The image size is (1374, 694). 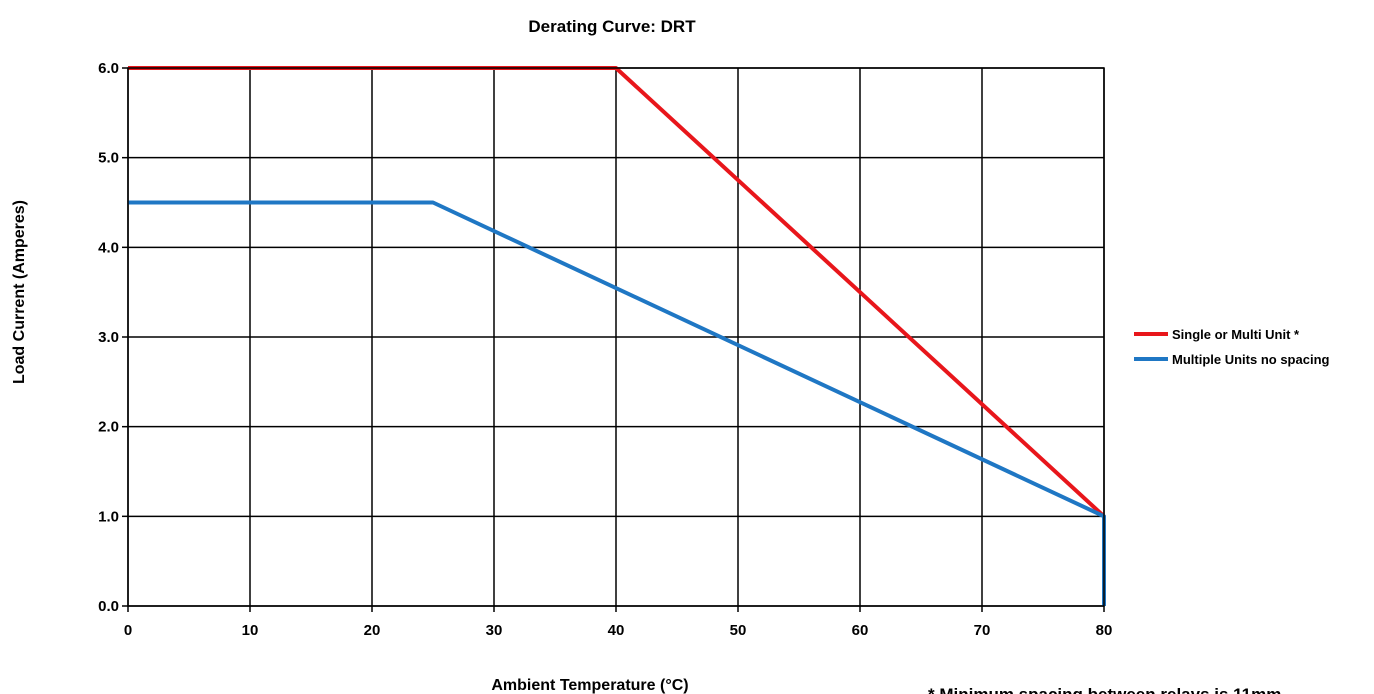 What do you see at coordinates (738, 630) in the screenshot?
I see `x-tick-label-50: 50` at bounding box center [738, 630].